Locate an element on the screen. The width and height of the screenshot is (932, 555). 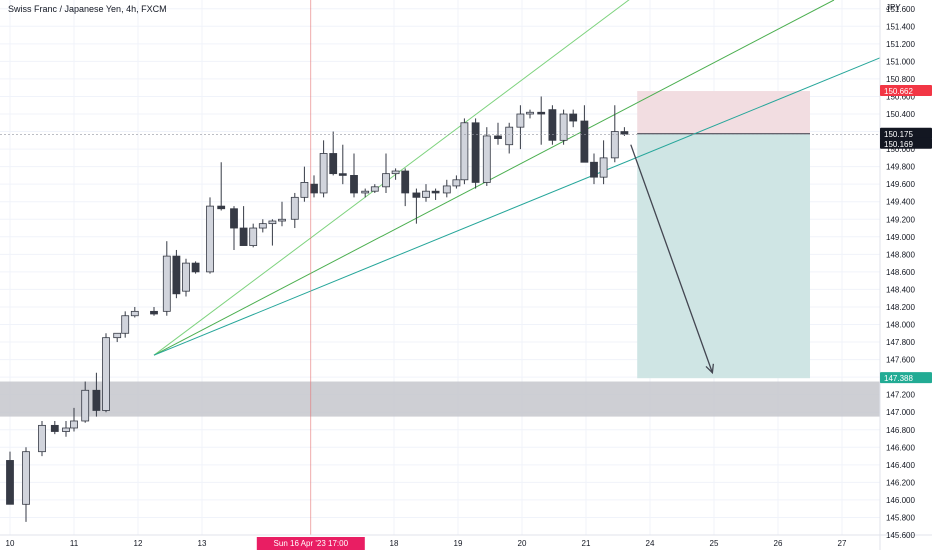
price-axis-label: 146.200 is located at coordinates (900, 482).